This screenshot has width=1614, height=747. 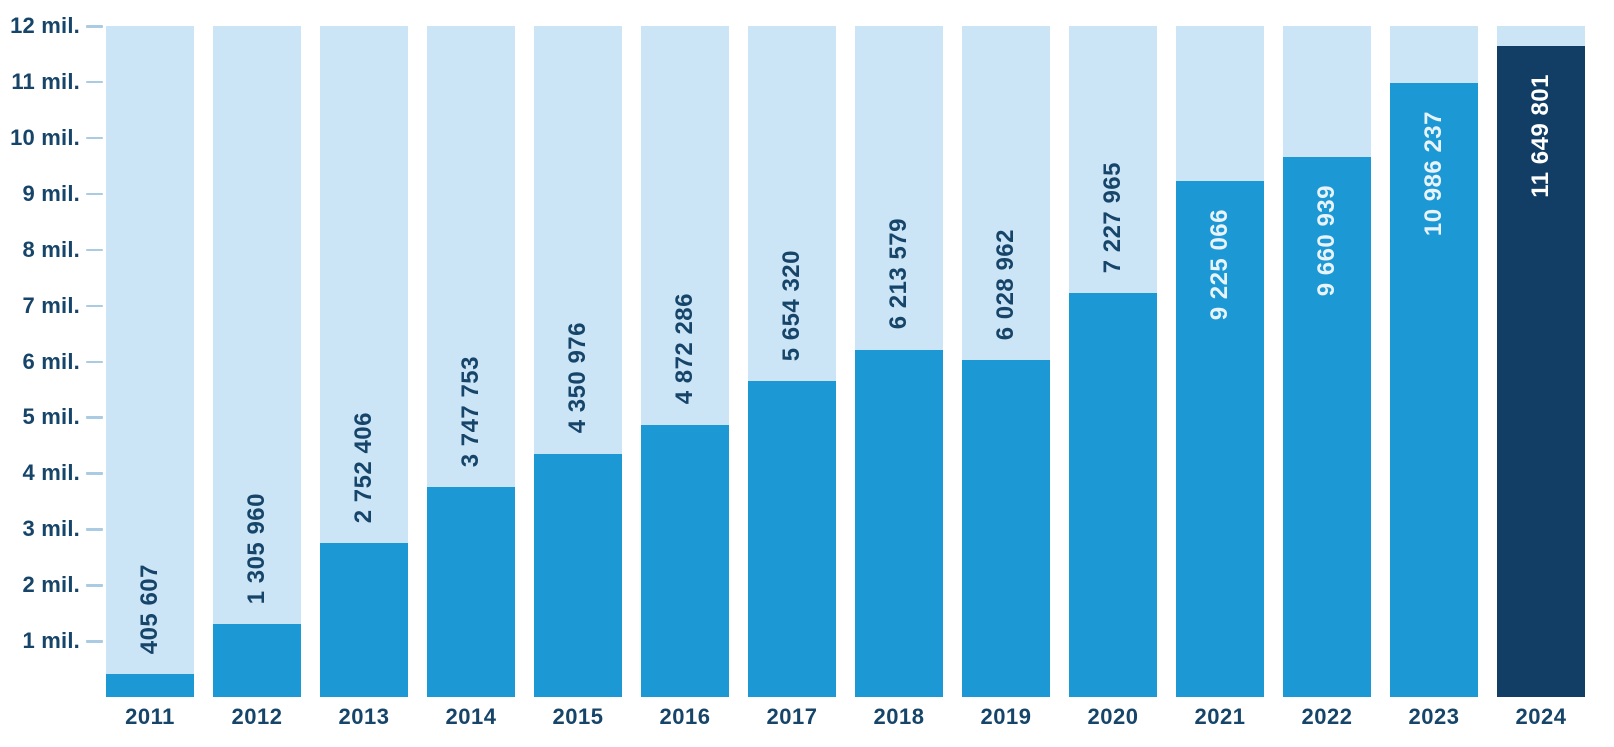 I want to click on x-axis-label: 2016, so click(x=685, y=716).